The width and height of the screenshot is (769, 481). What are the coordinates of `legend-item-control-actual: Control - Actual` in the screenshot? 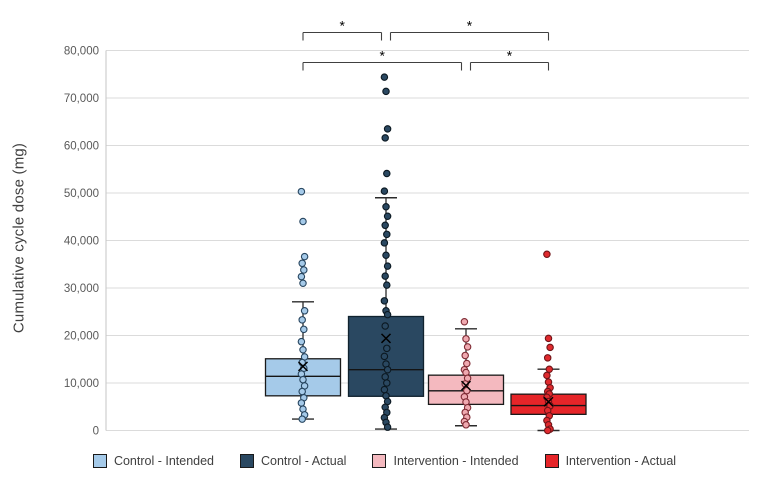 It's located at (293, 461).